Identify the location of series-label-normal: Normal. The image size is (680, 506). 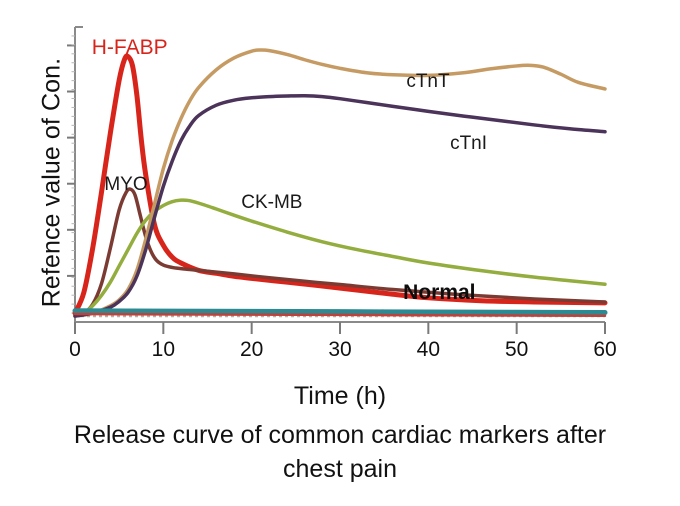
(439, 293).